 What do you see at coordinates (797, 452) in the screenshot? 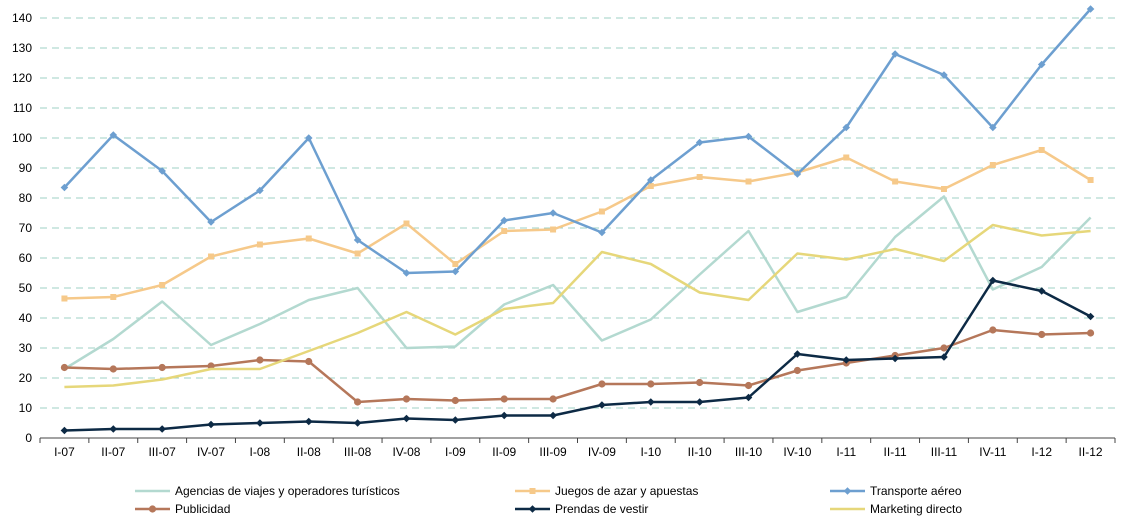
I see `x-tick-label: IV-10` at bounding box center [797, 452].